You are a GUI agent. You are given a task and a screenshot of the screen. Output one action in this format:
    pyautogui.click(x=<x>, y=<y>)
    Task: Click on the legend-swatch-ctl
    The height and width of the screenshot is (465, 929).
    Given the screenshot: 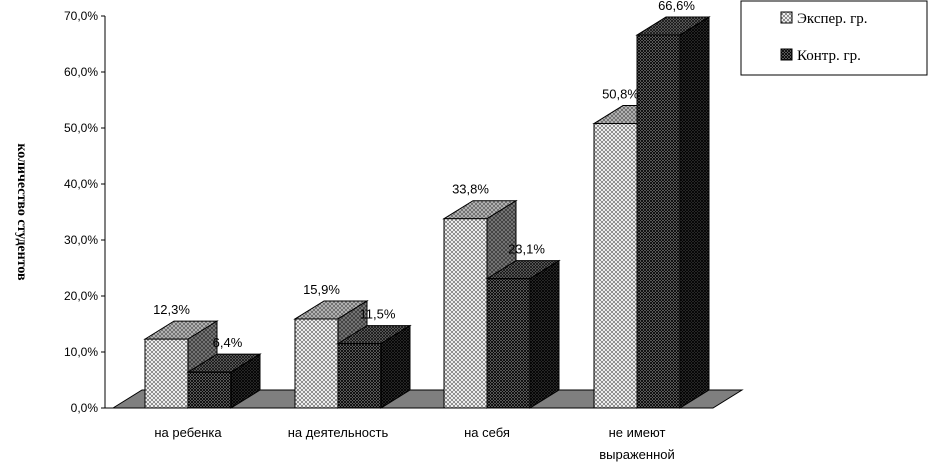 What is the action you would take?
    pyautogui.click(x=786, y=54)
    